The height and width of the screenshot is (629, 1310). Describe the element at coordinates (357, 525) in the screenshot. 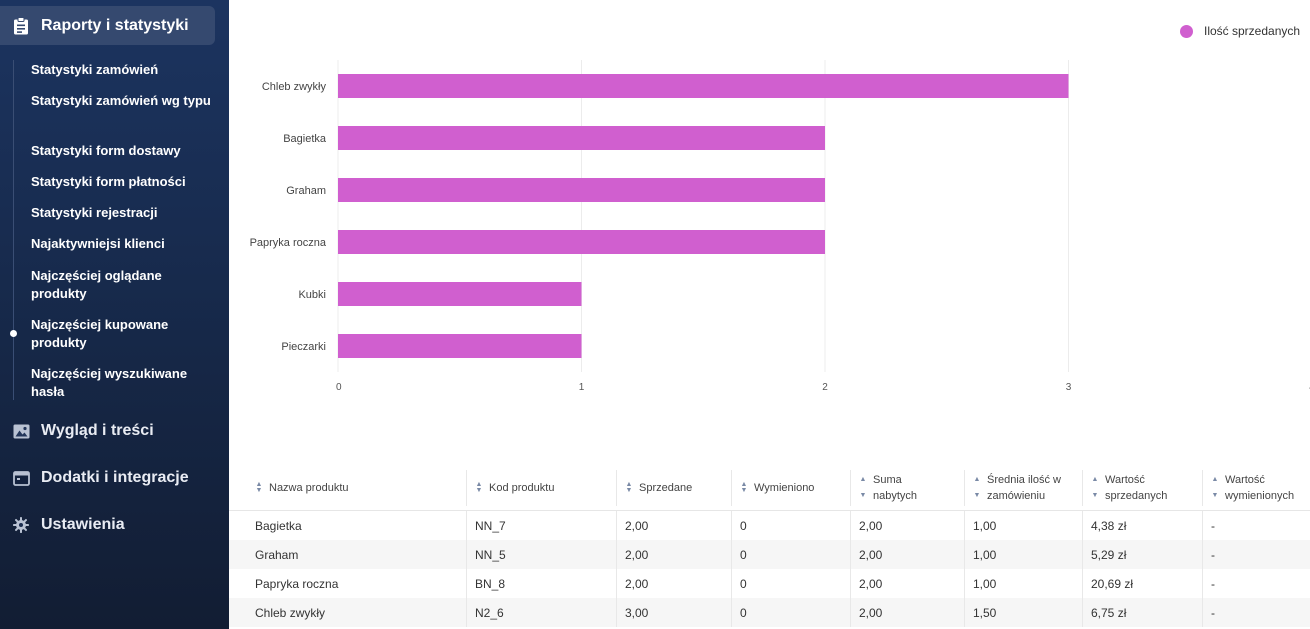

I see `cell-product-name: Bagietka` at that location.